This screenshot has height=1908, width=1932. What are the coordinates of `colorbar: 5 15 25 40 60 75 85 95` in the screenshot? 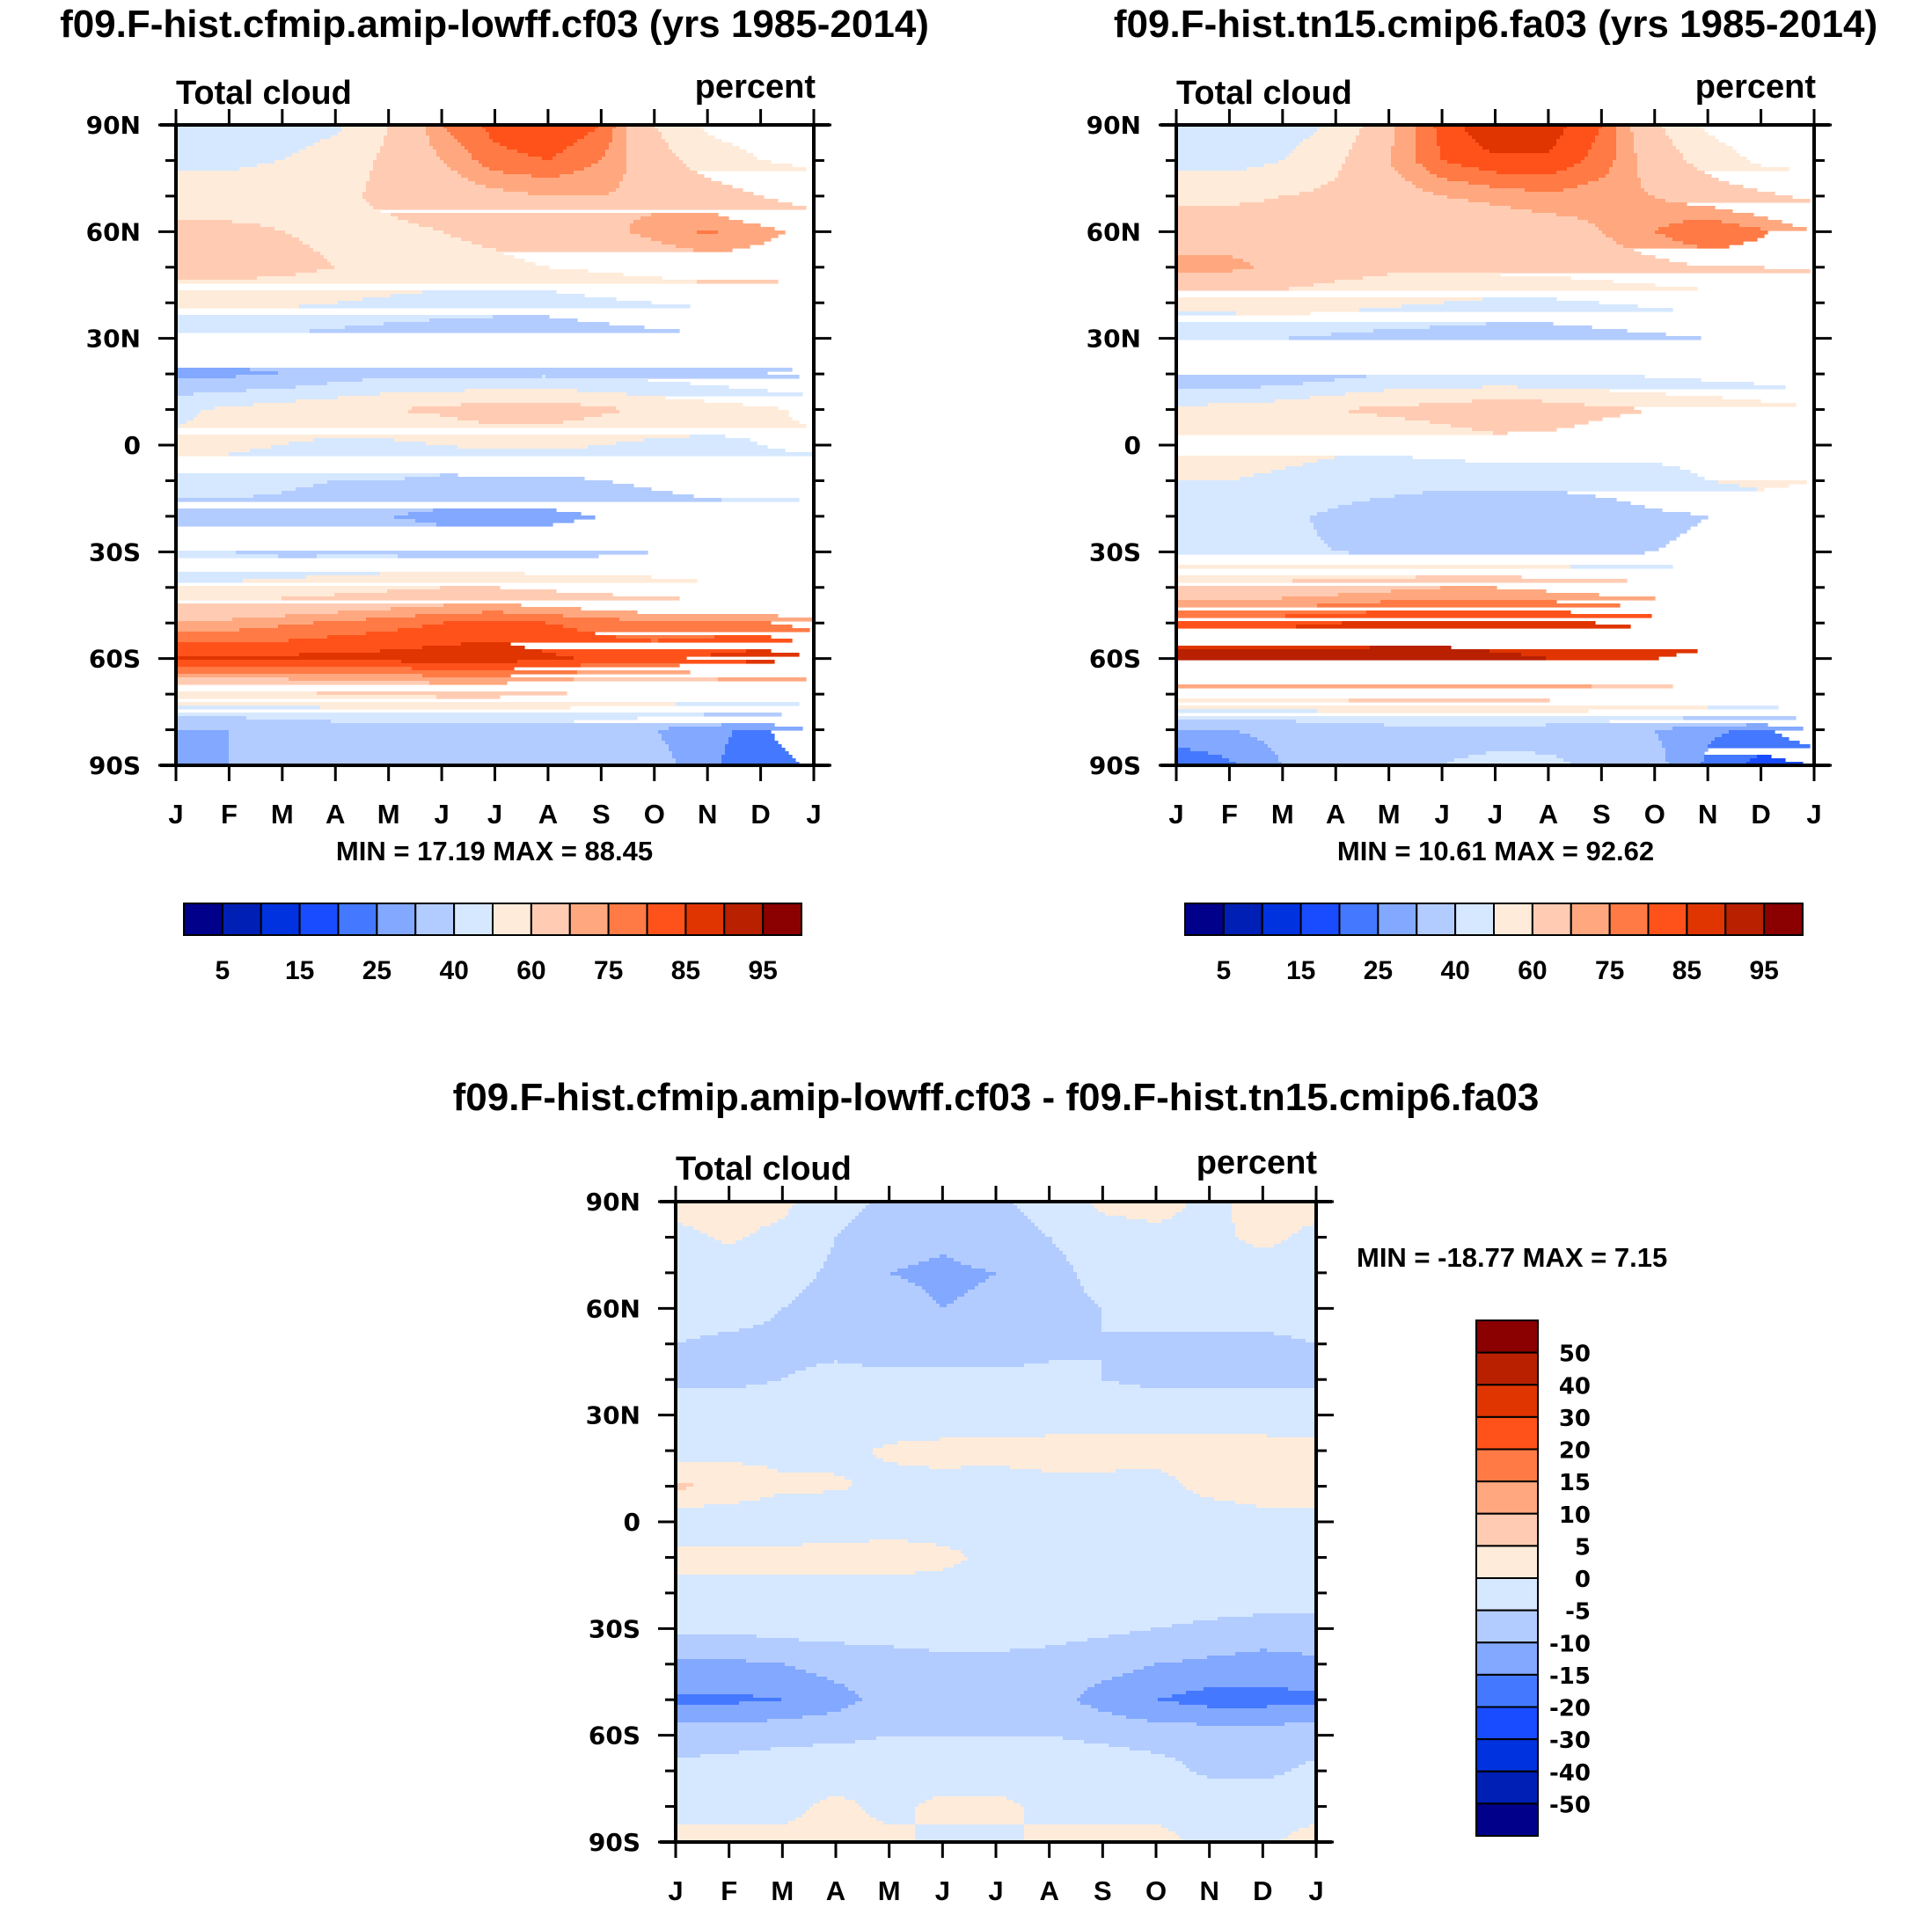 It's located at (1494, 944).